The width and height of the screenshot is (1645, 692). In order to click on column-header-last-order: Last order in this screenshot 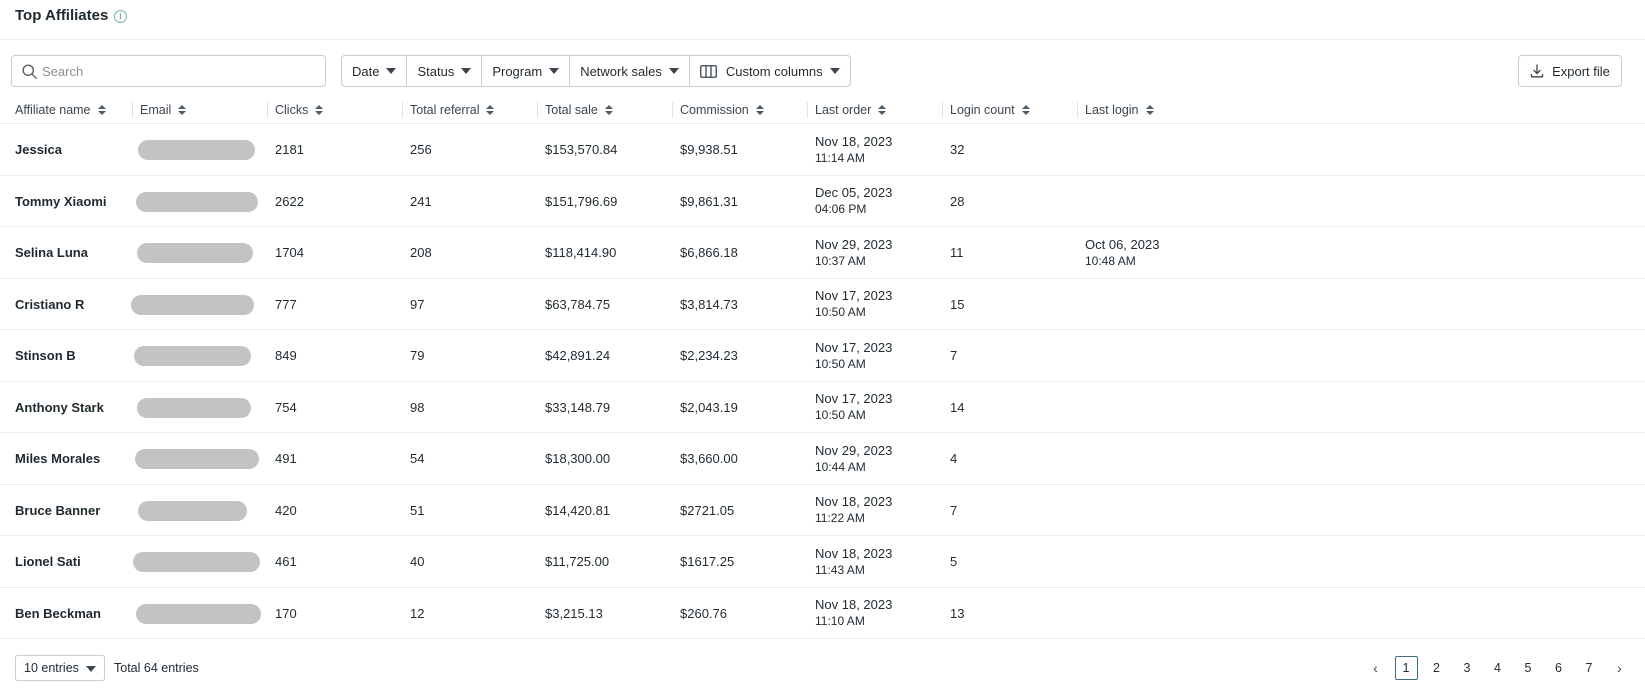, I will do `click(847, 110)`.